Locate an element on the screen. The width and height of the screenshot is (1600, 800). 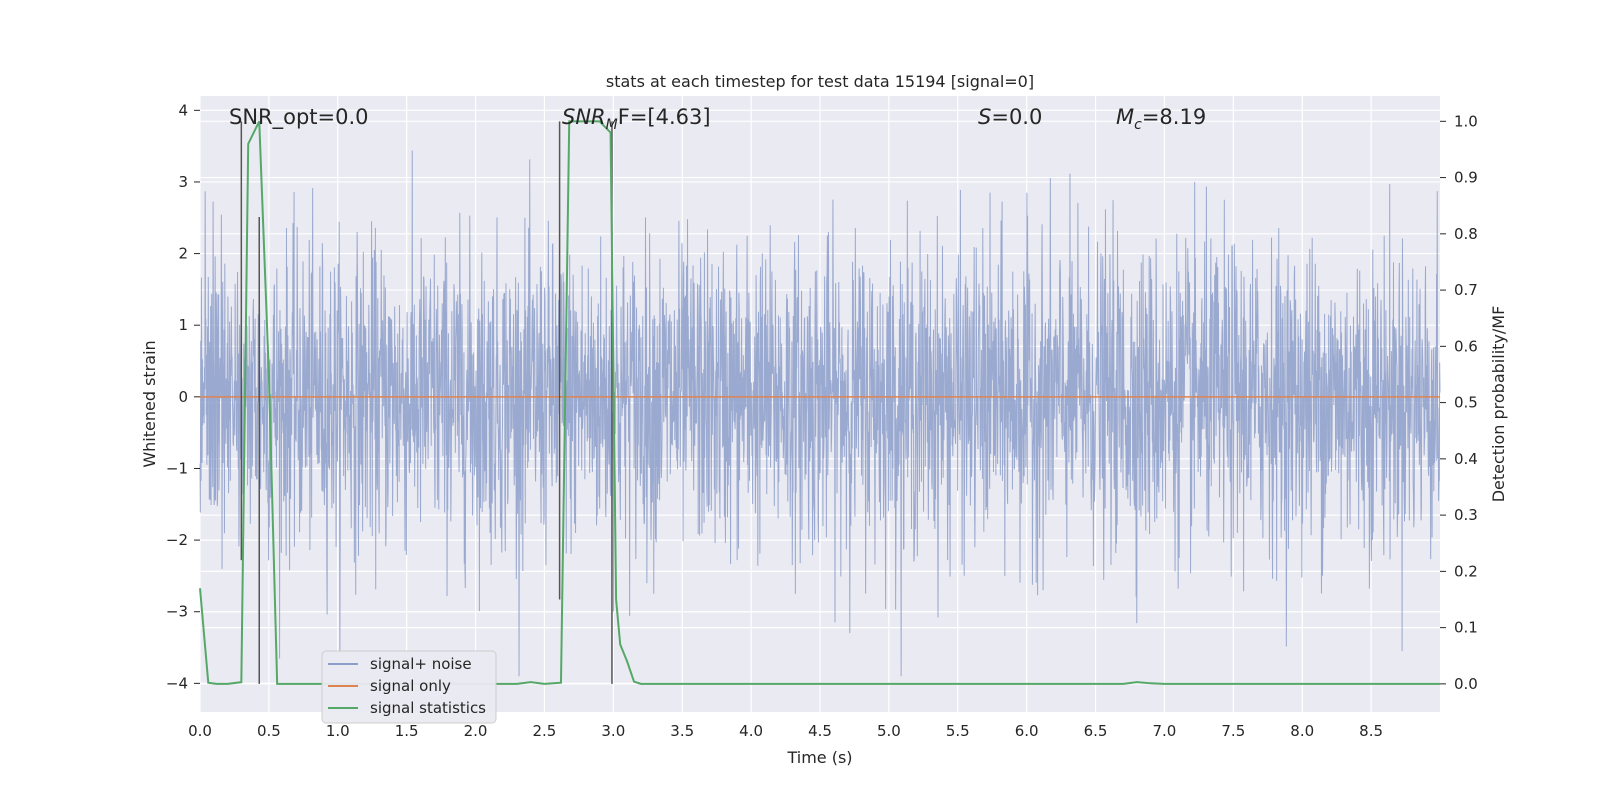
x-tick-1: 0.5 is located at coordinates (269, 731).